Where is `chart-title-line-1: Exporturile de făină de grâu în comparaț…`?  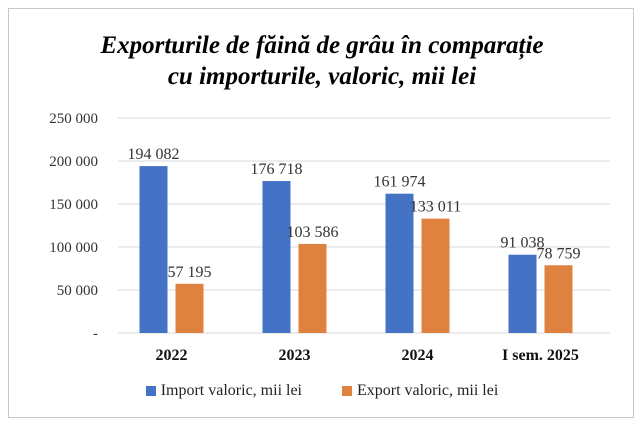
chart-title-line-1: Exporturile de făină de grâu în comparaț… is located at coordinates (322, 45).